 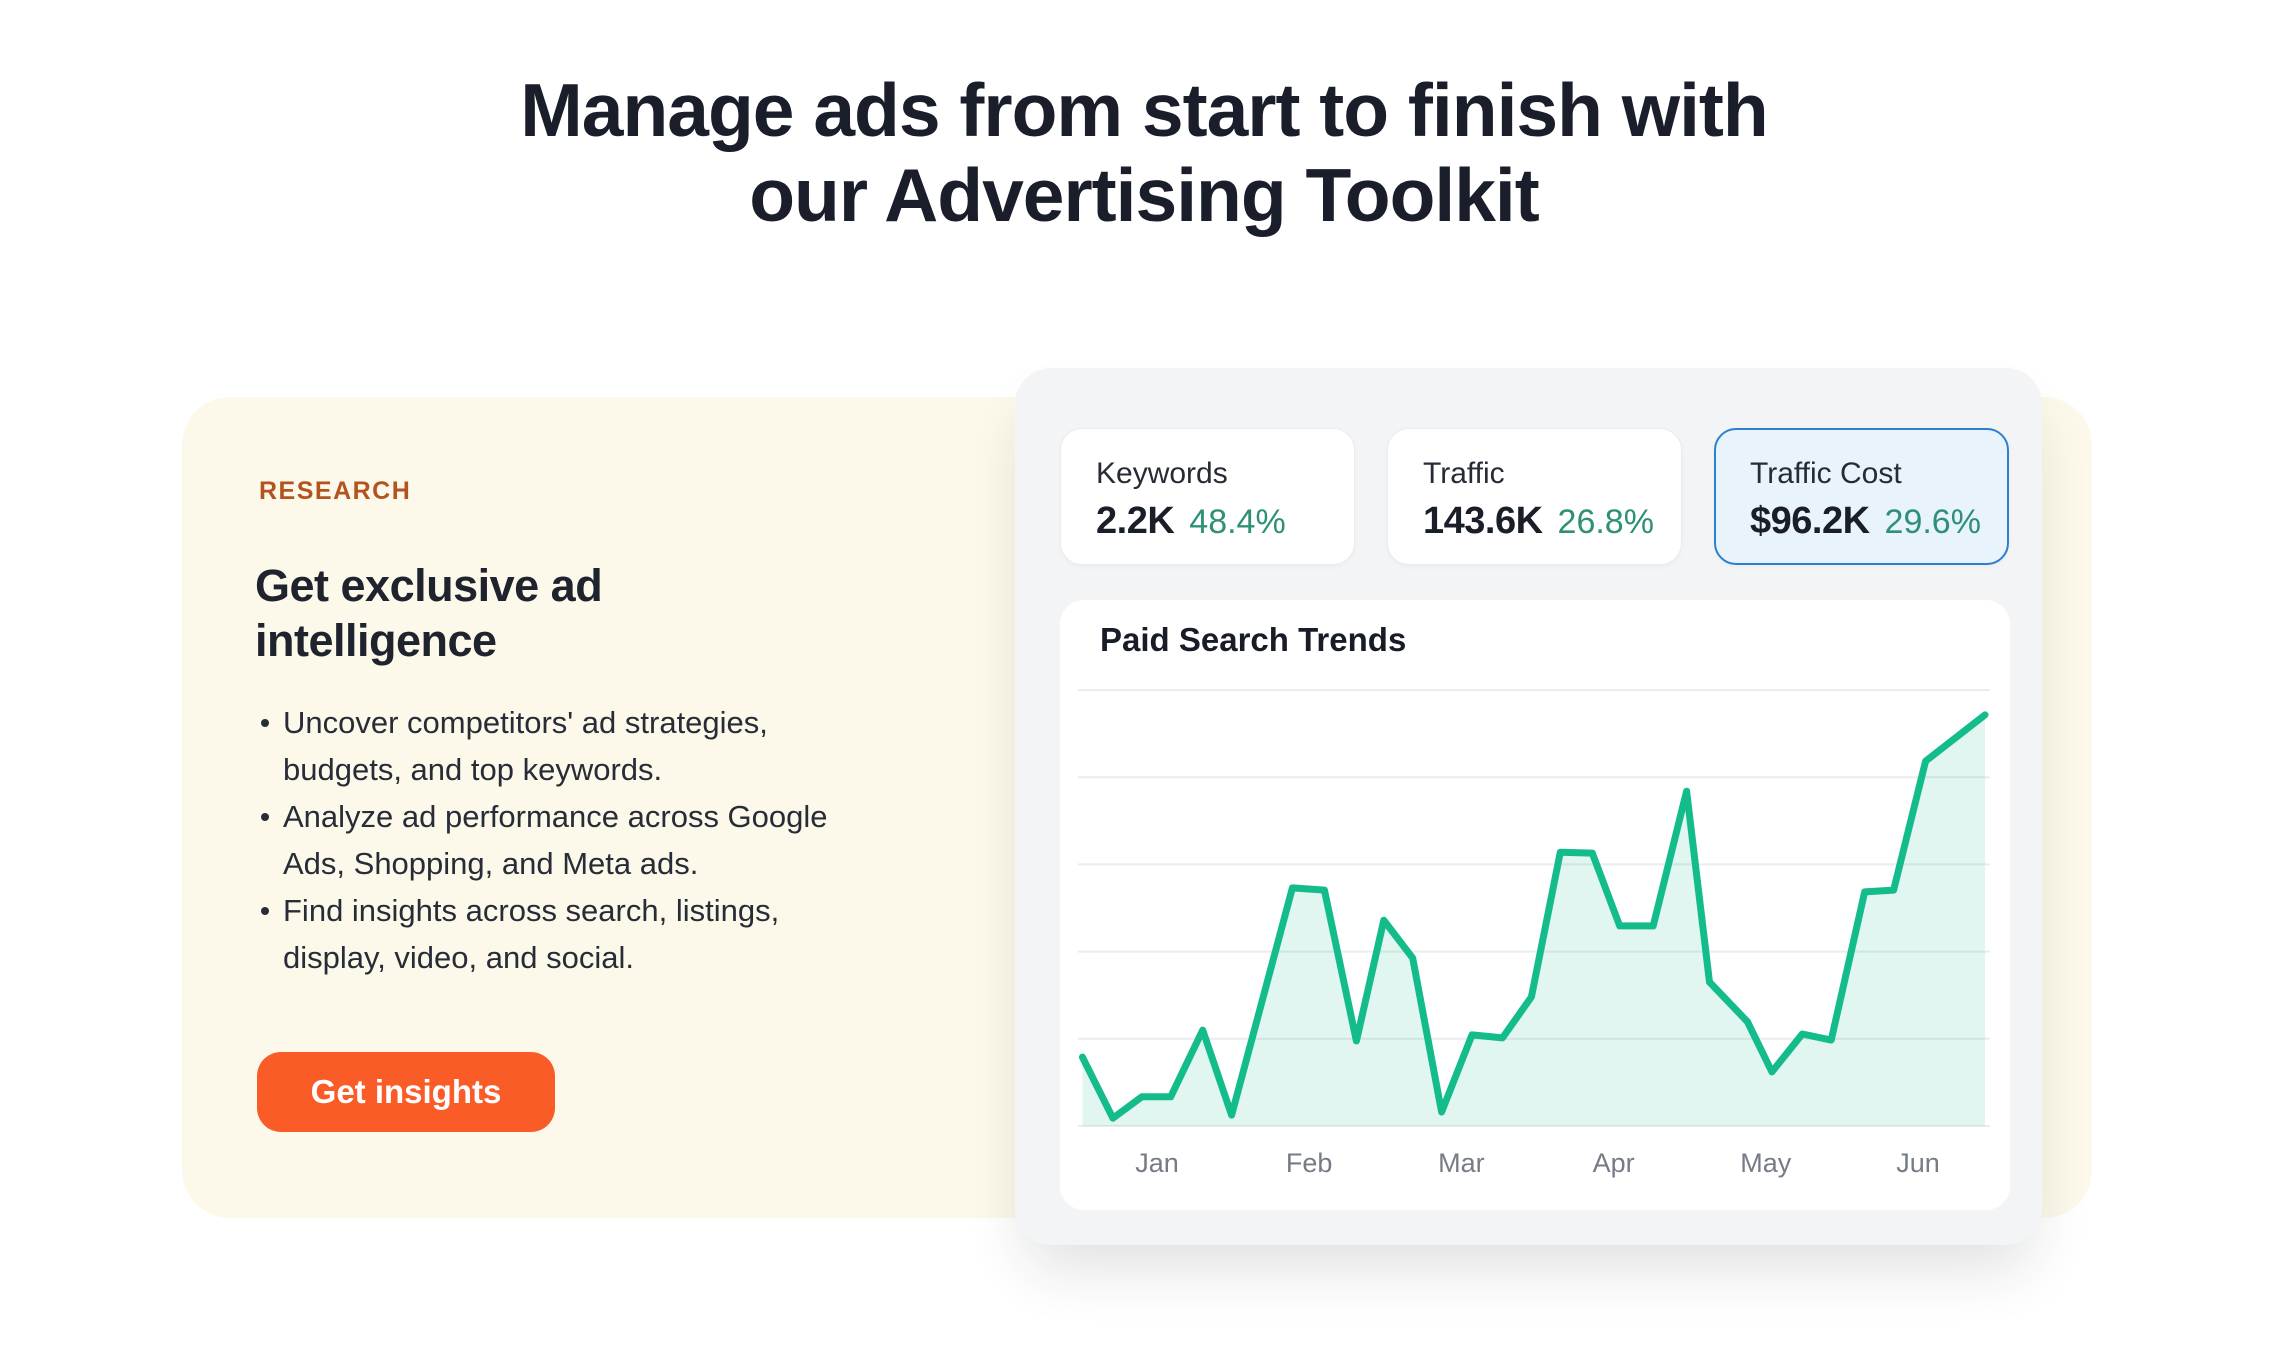 I want to click on stat-change: 48.4%, so click(x=1237, y=522).